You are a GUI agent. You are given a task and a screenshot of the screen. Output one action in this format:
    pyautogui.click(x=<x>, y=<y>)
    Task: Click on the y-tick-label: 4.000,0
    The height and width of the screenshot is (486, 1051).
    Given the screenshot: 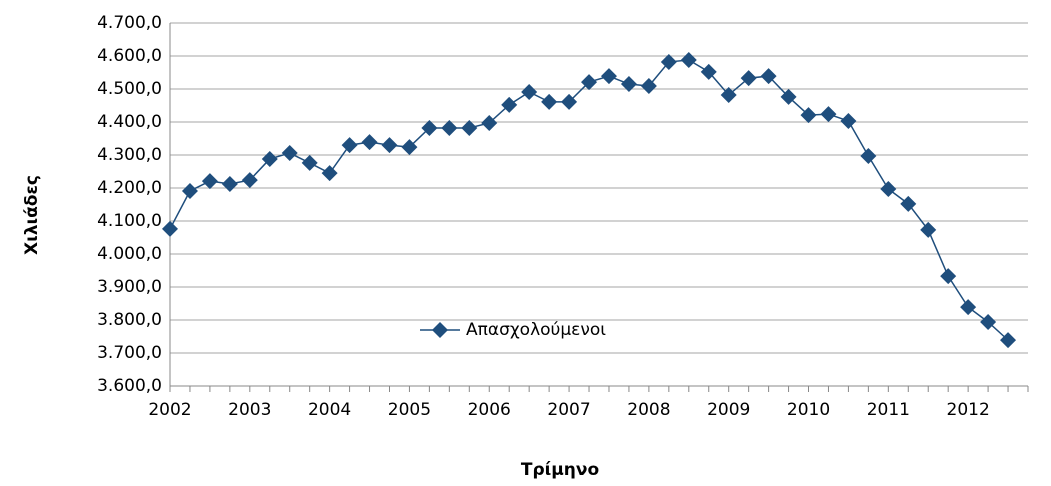 What is the action you would take?
    pyautogui.click(x=129, y=254)
    